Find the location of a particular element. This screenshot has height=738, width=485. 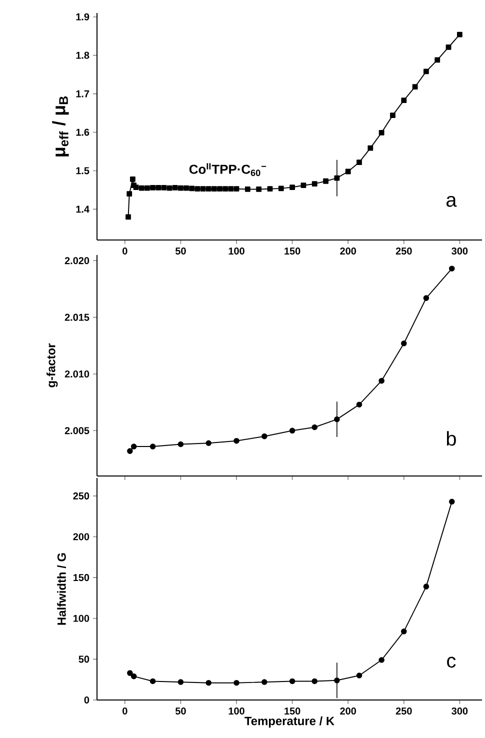

y-tick-label: 250 is located at coordinates (81, 496).